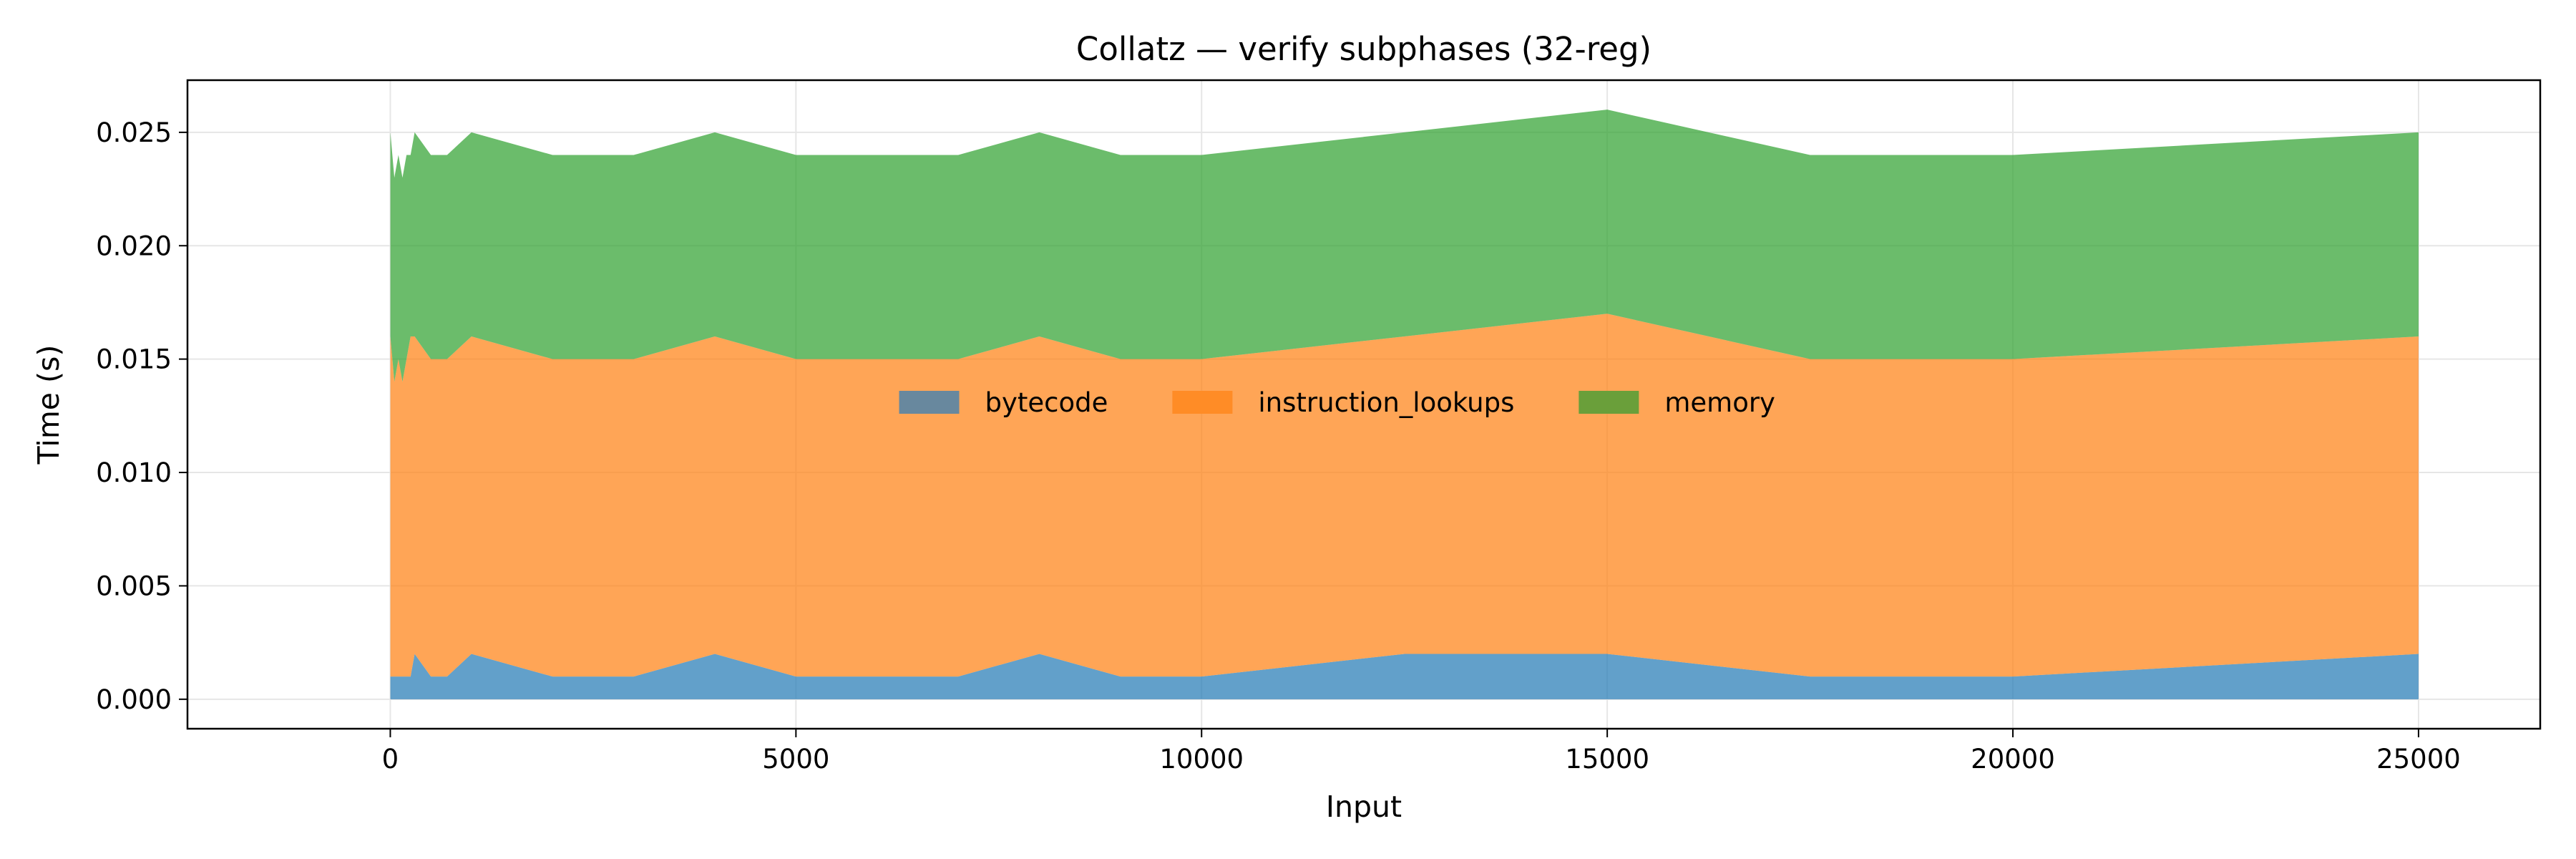 The height and width of the screenshot is (859, 2576). What do you see at coordinates (1046, 402) in the screenshot?
I see `legend-label: bytecode` at bounding box center [1046, 402].